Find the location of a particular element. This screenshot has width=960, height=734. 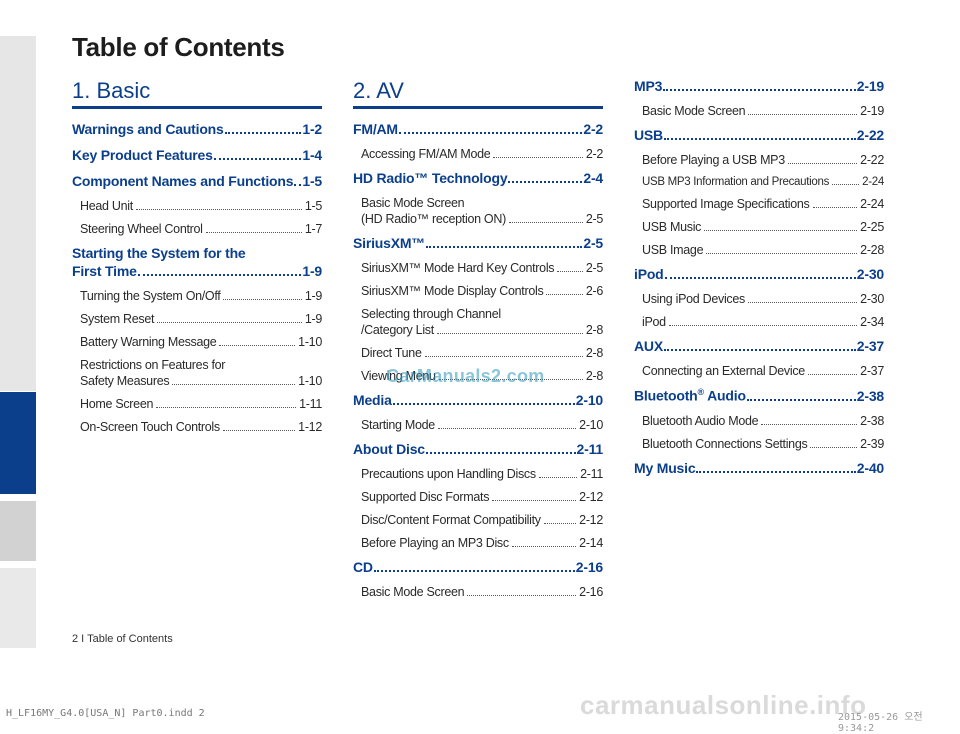

section-page: 2-30 is located at coordinates (870, 274).